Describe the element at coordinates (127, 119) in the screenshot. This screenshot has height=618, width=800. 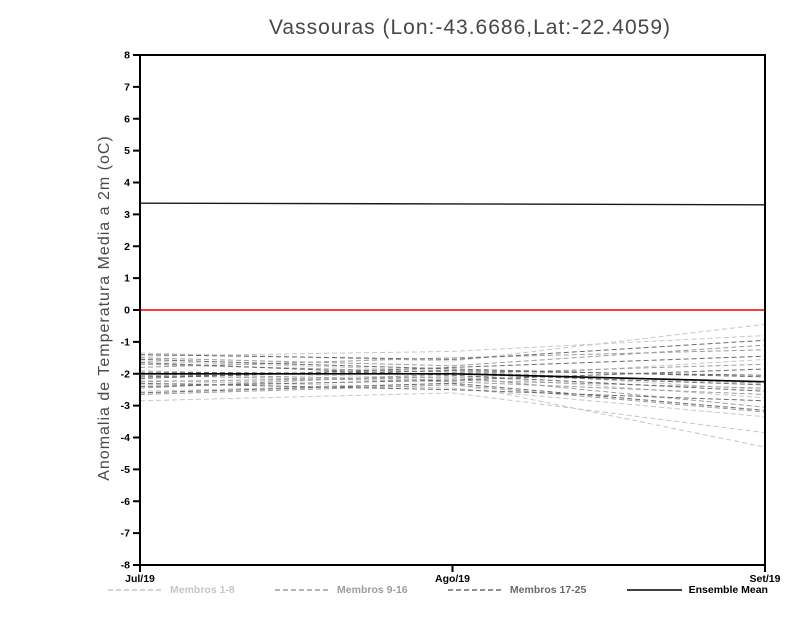
I see `y-tick-label: 6` at that location.